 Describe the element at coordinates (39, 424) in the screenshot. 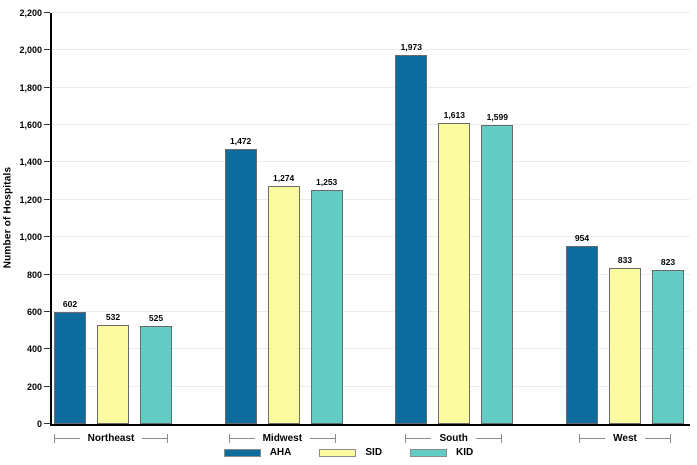

I see `y-tick-label: 0` at that location.